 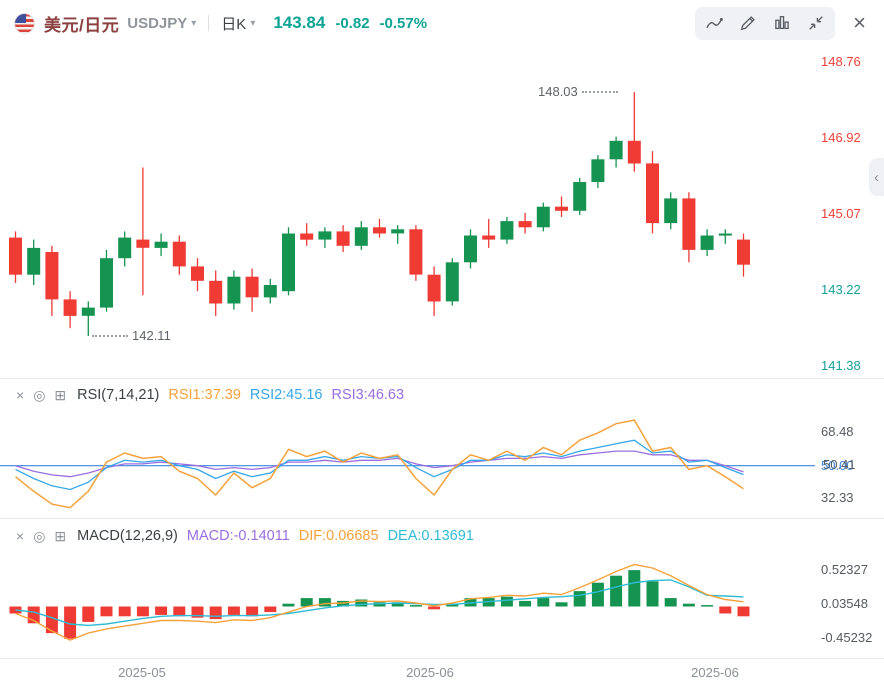 I want to click on symbol-dropdown-caret: ▾, so click(x=194, y=23).